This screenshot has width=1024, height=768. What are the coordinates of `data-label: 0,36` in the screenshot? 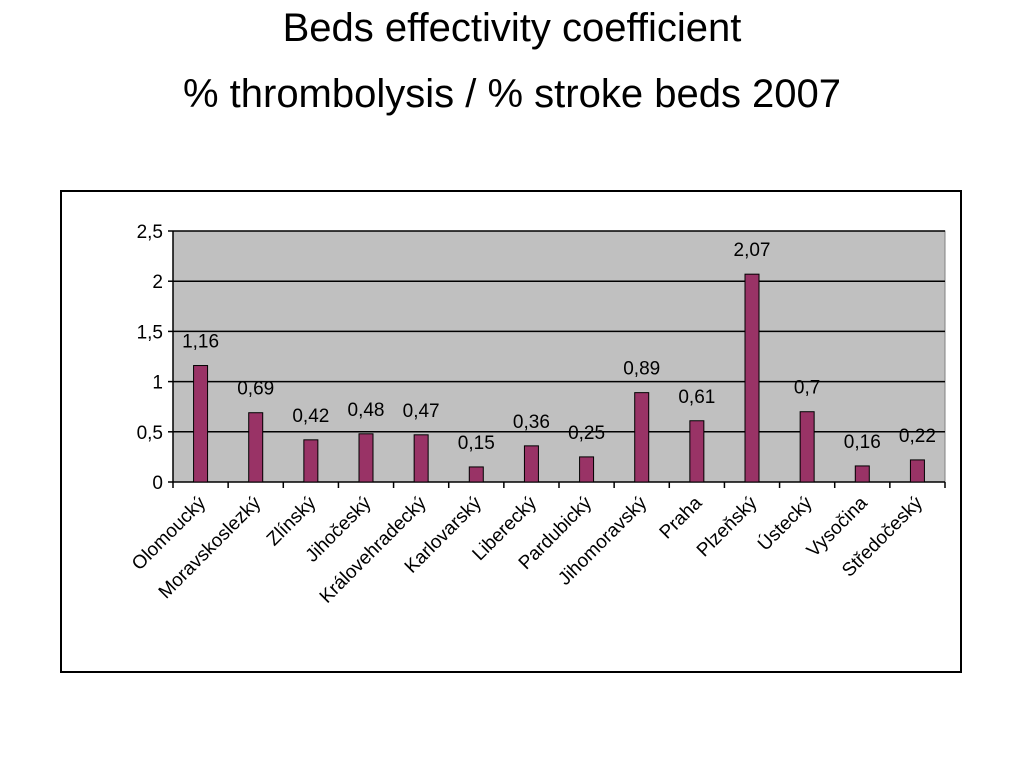 It's located at (531, 422).